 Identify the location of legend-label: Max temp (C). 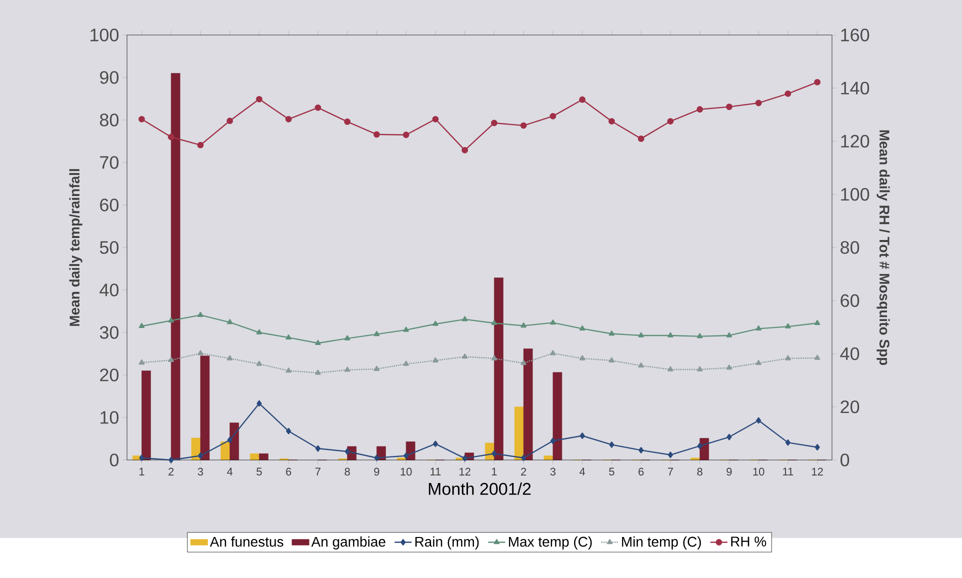
(550, 543).